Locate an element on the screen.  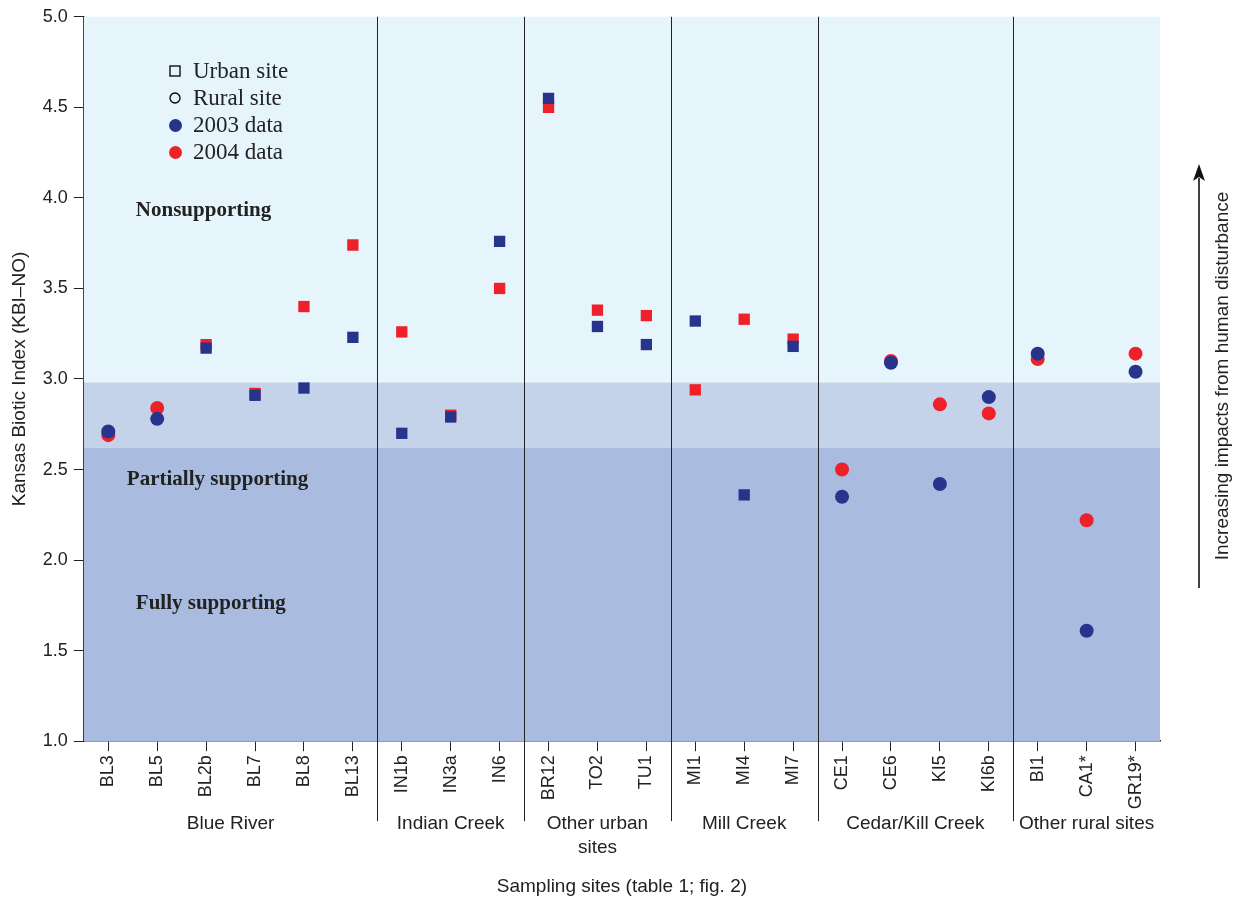
x-tick-label: BI1 is located at coordinates (1036, 769).